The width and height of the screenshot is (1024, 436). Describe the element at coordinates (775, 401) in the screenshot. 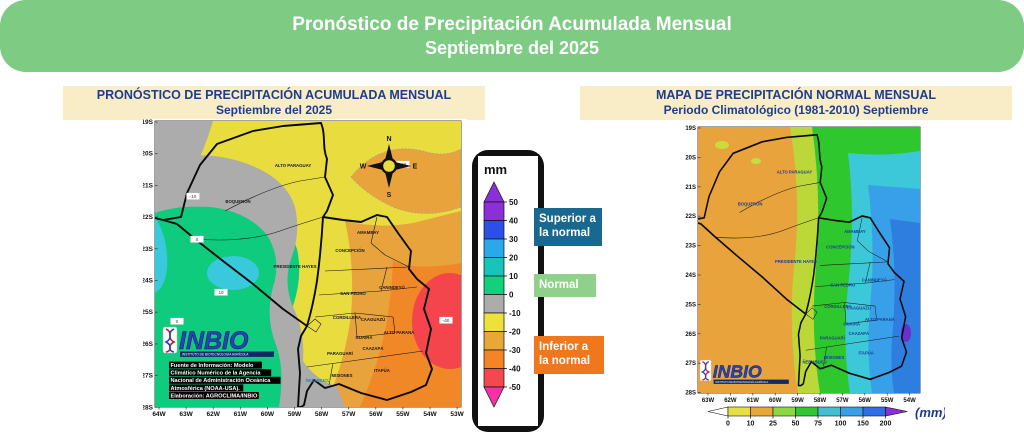

I see `x-tick-label: 60W` at that location.